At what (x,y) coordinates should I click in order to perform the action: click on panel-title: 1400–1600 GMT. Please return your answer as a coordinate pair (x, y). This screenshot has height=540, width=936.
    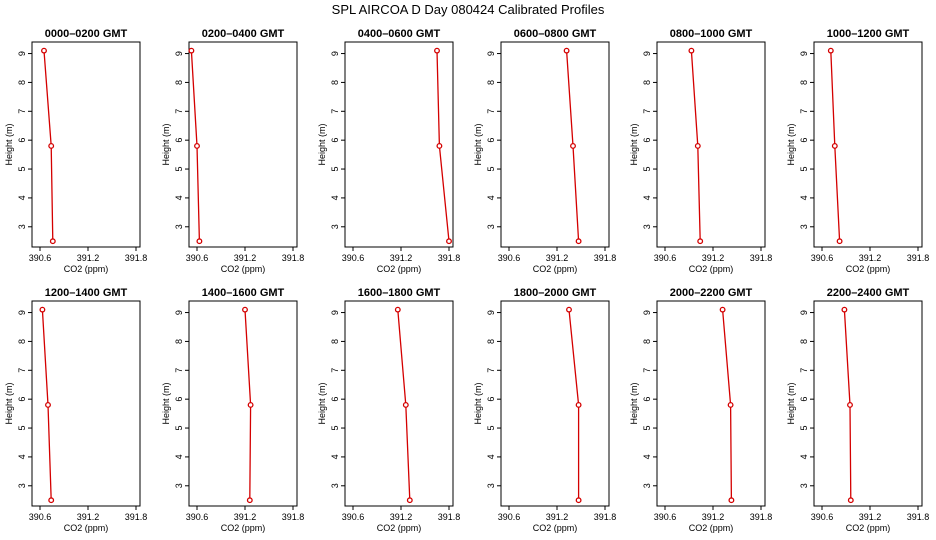
    Looking at the image, I should click on (243, 293).